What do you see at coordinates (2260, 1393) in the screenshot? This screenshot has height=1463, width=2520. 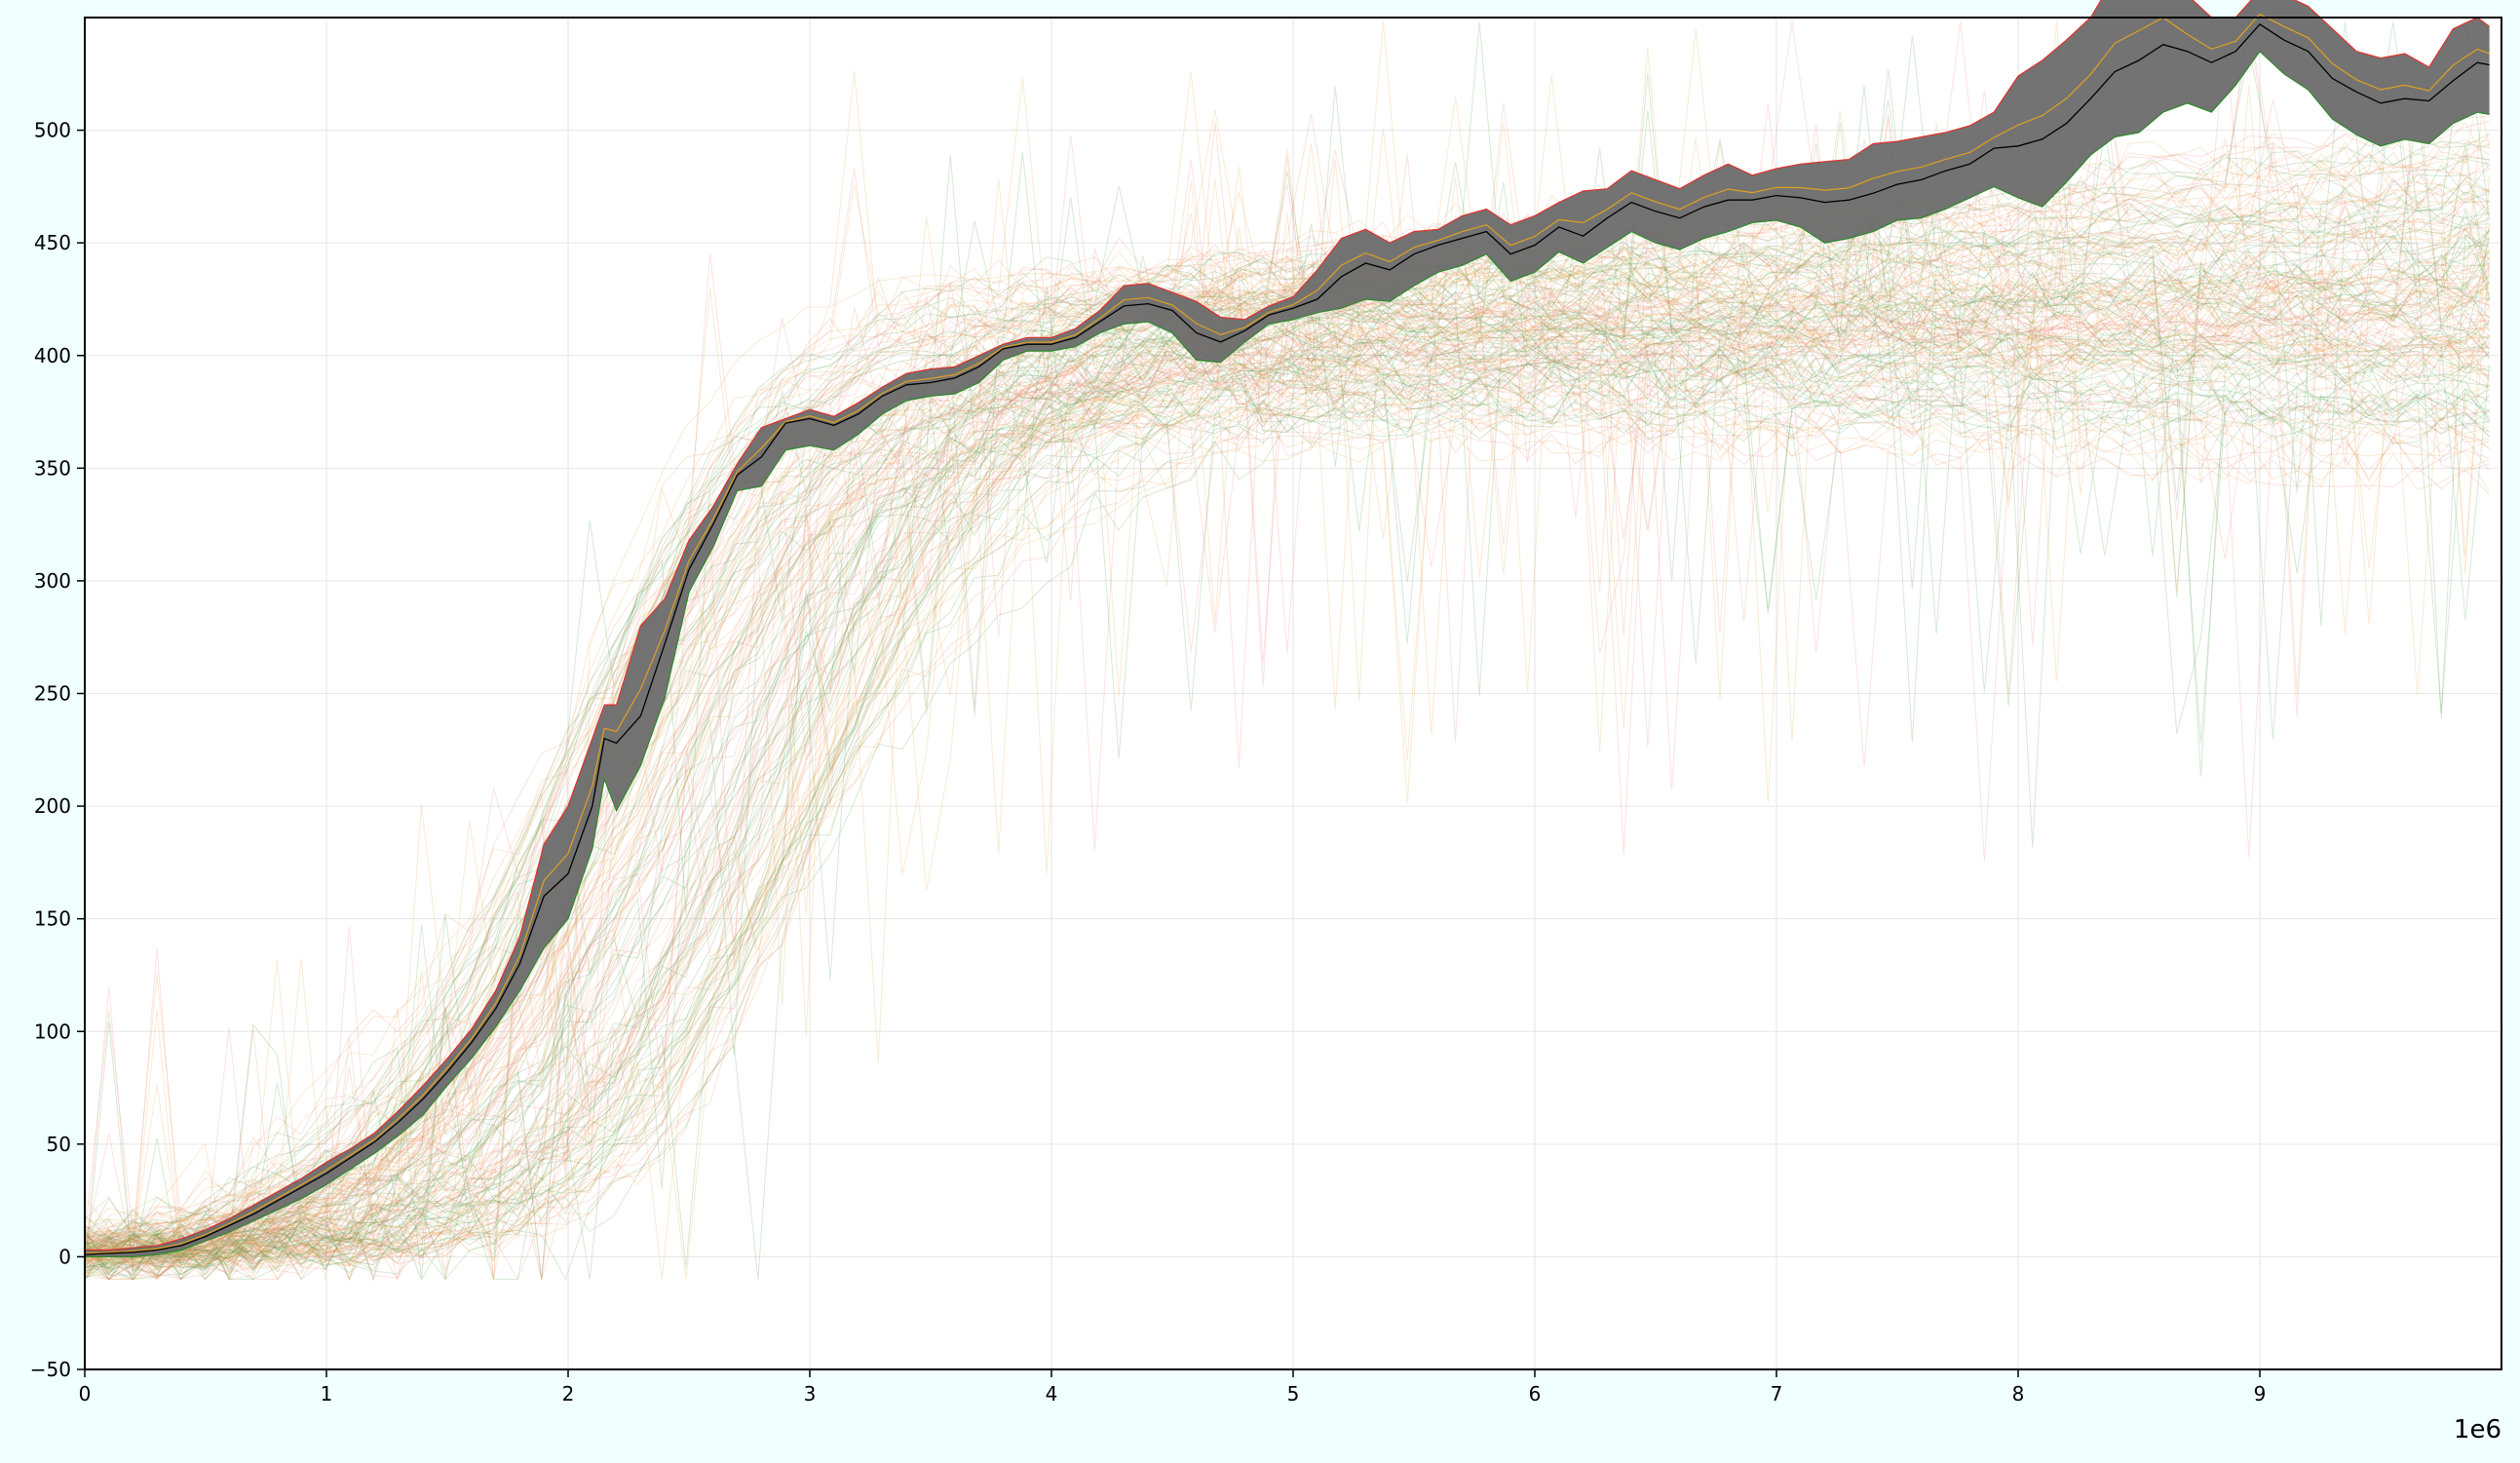 I see `x-tick-label: 9` at bounding box center [2260, 1393].